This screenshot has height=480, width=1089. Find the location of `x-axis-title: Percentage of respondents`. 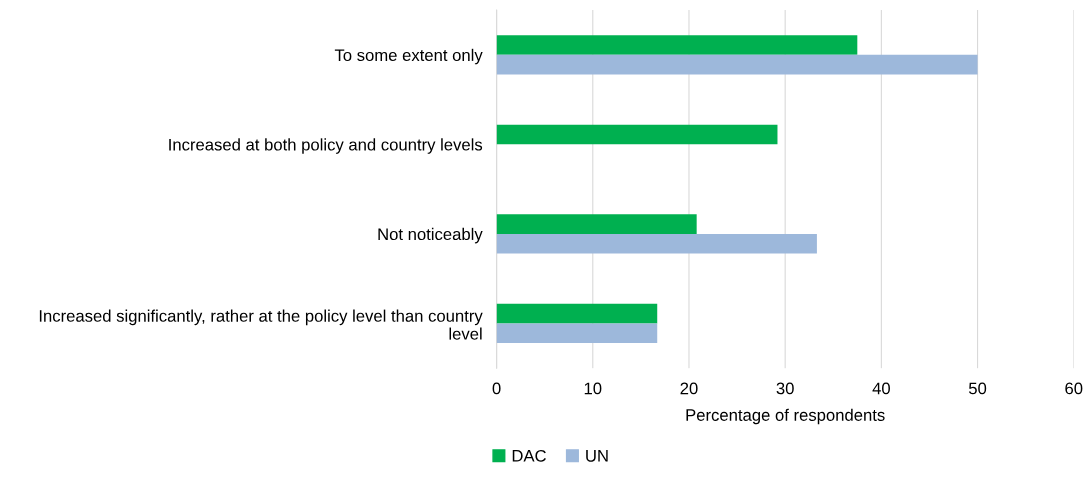

x-axis-title: Percentage of respondents is located at coordinates (785, 416).